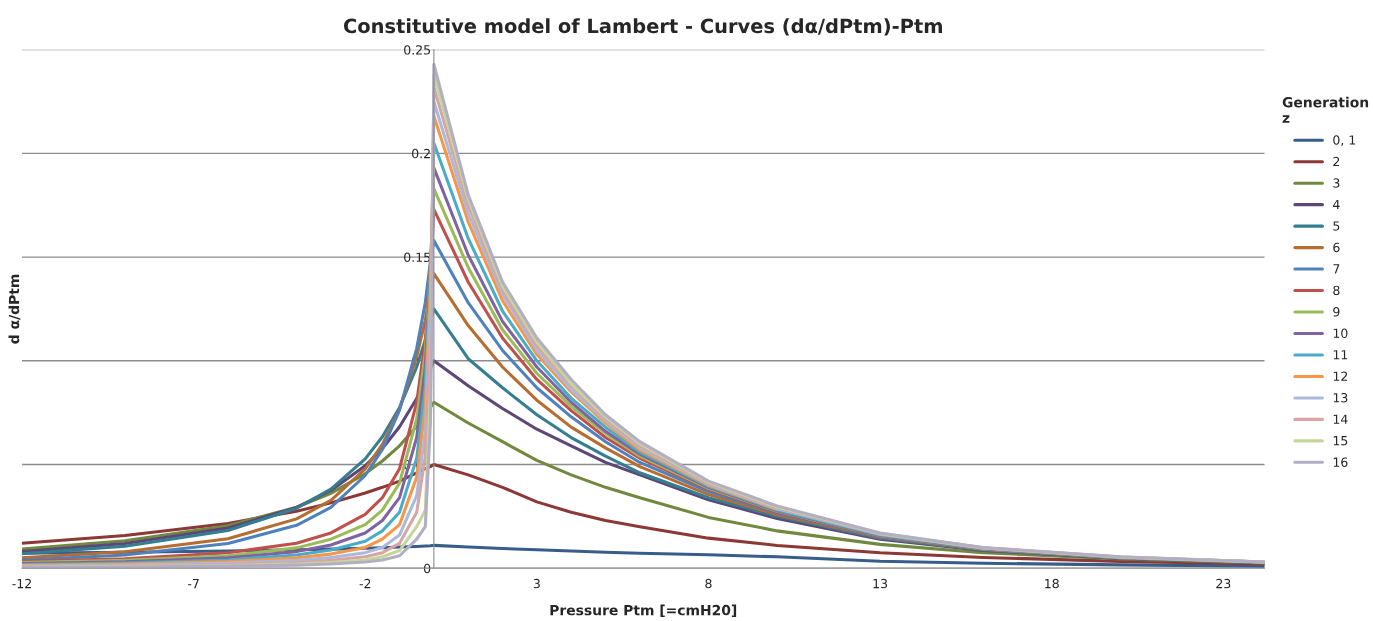  Describe the element at coordinates (1336, 269) in the screenshot. I see `legend-label: 7` at that location.